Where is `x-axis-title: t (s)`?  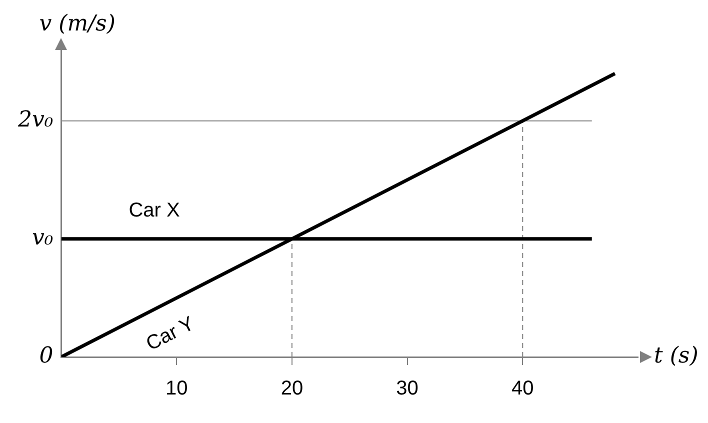 x-axis-title: t (s) is located at coordinates (676, 356).